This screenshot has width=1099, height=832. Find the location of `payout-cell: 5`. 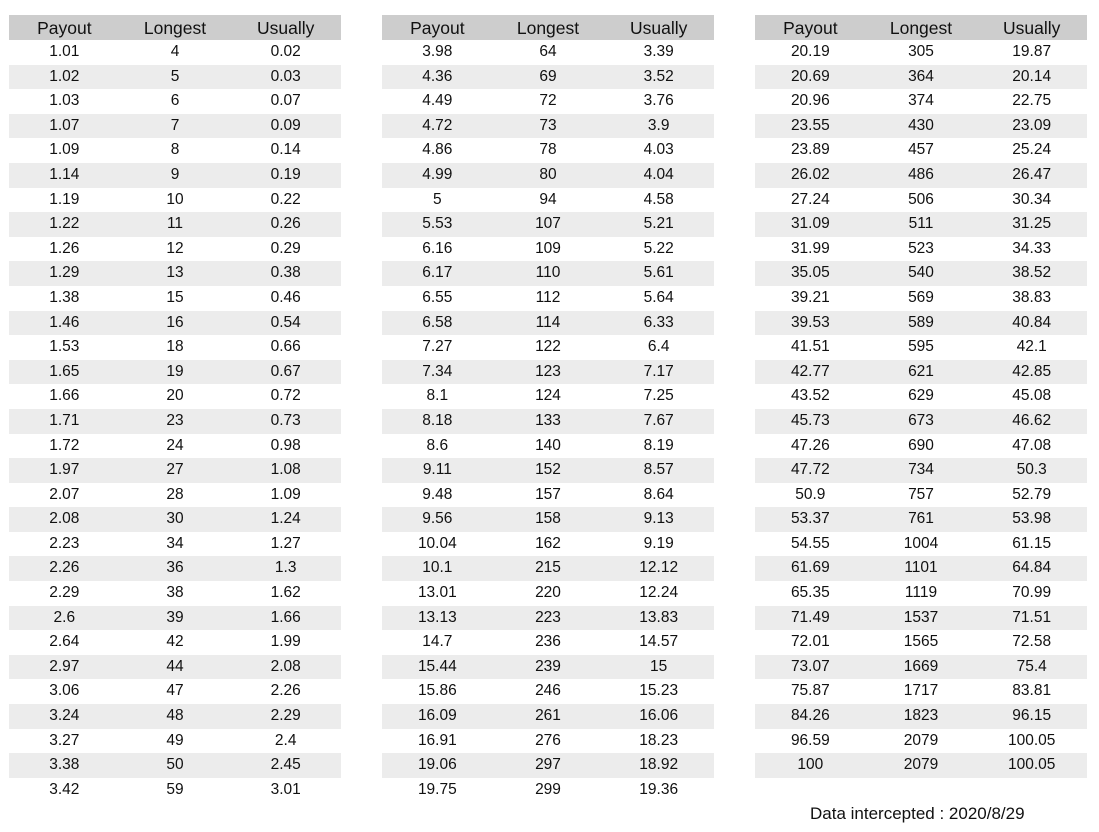

payout-cell: 5 is located at coordinates (437, 199).